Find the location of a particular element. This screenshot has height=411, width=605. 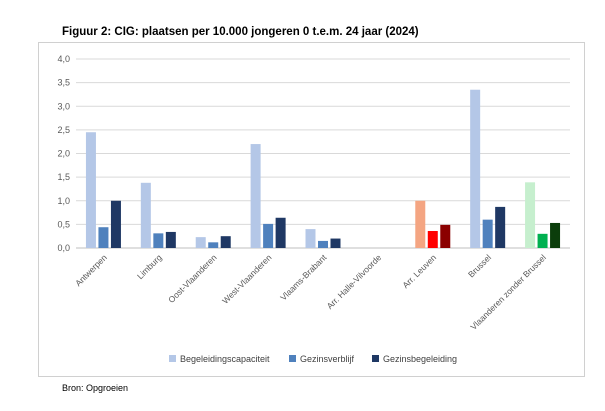

bar-gezinsbegeleiding-limburg is located at coordinates (170, 239).